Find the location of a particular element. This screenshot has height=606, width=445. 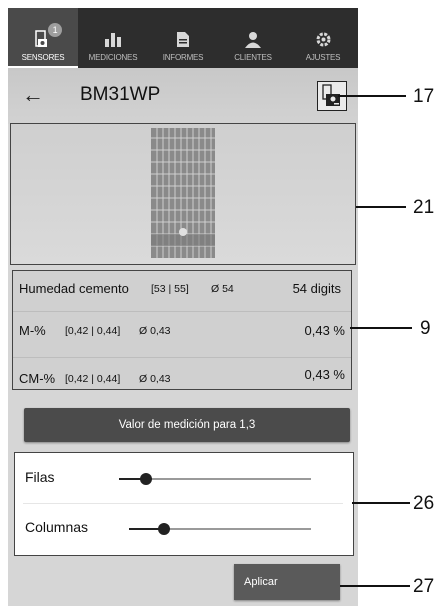

tab-label: INFORMES is located at coordinates (183, 57).